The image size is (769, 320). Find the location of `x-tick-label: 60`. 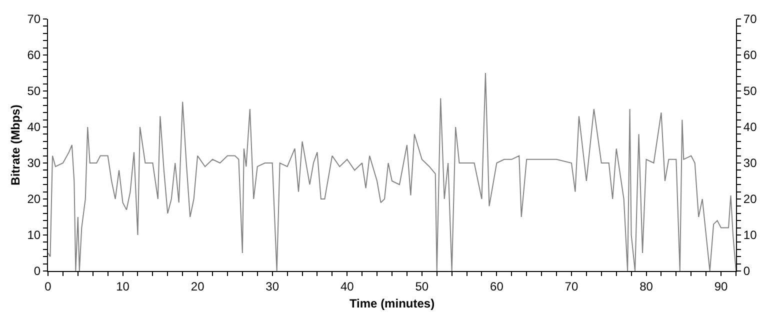

x-tick-label: 60 is located at coordinates (497, 286).